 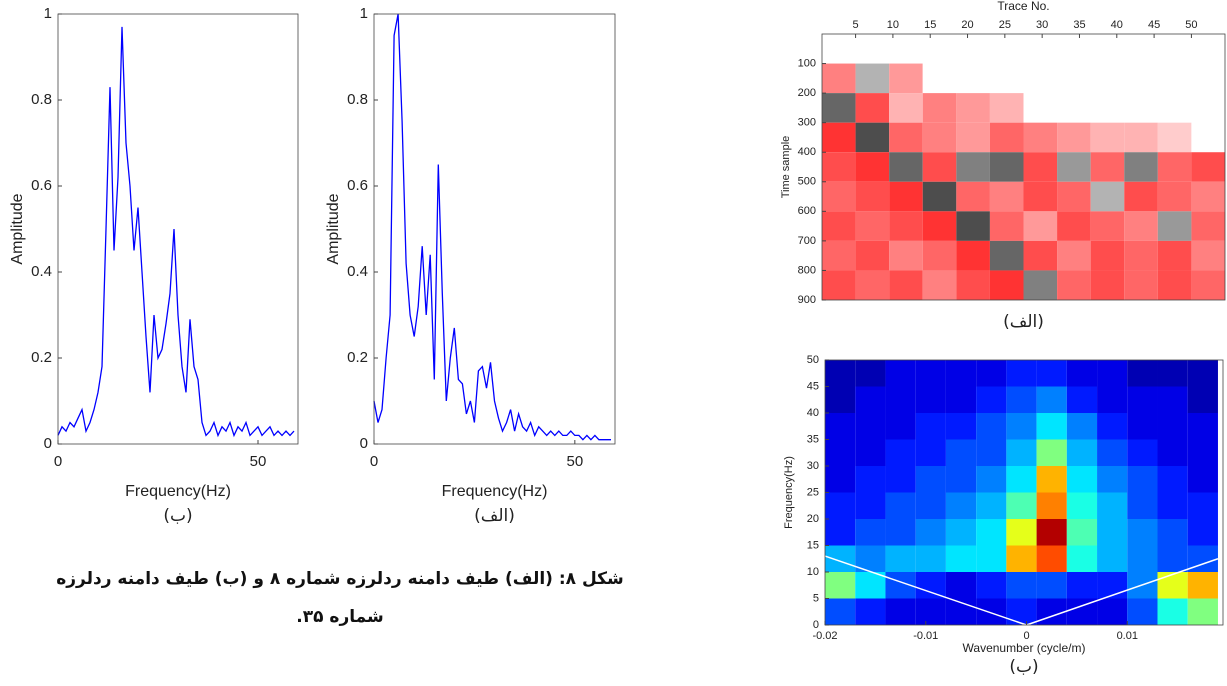 What do you see at coordinates (813, 572) in the screenshot?
I see `y-tick-label: 10` at bounding box center [813, 572].